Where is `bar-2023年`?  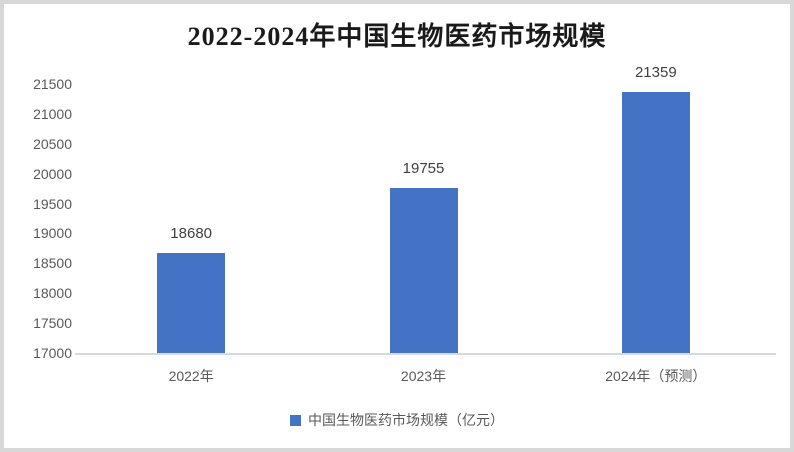 bar-2023年 is located at coordinates (423, 270).